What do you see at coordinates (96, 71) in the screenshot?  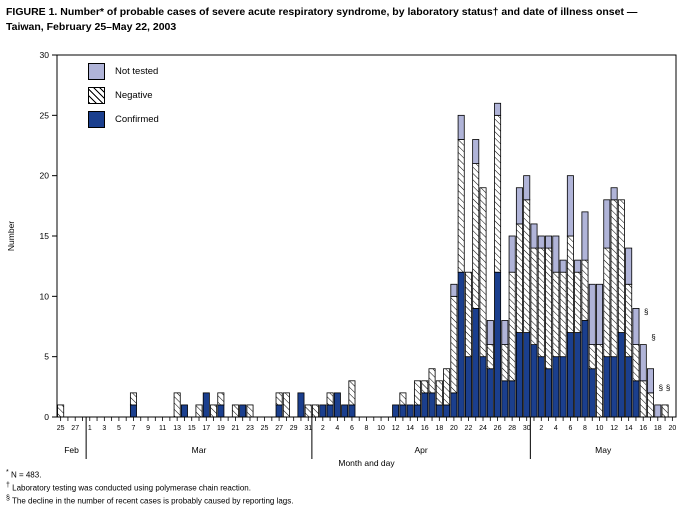 I see `legend-swatch-not_tested-icon` at bounding box center [96, 71].